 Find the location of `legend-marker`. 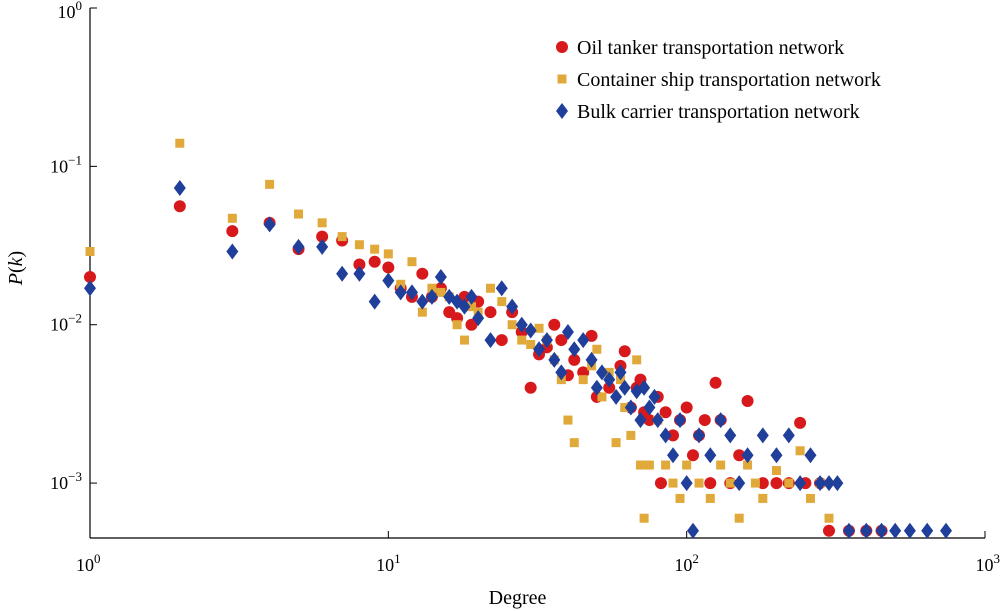

legend-marker is located at coordinates (562, 79).